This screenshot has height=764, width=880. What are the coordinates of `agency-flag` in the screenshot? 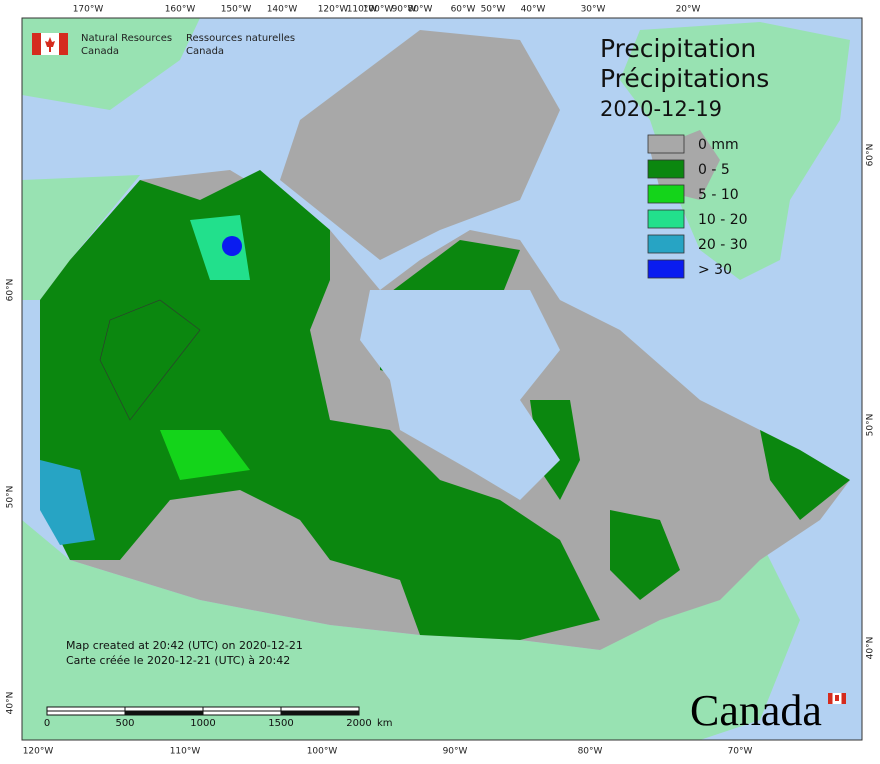 It's located at (50, 44).